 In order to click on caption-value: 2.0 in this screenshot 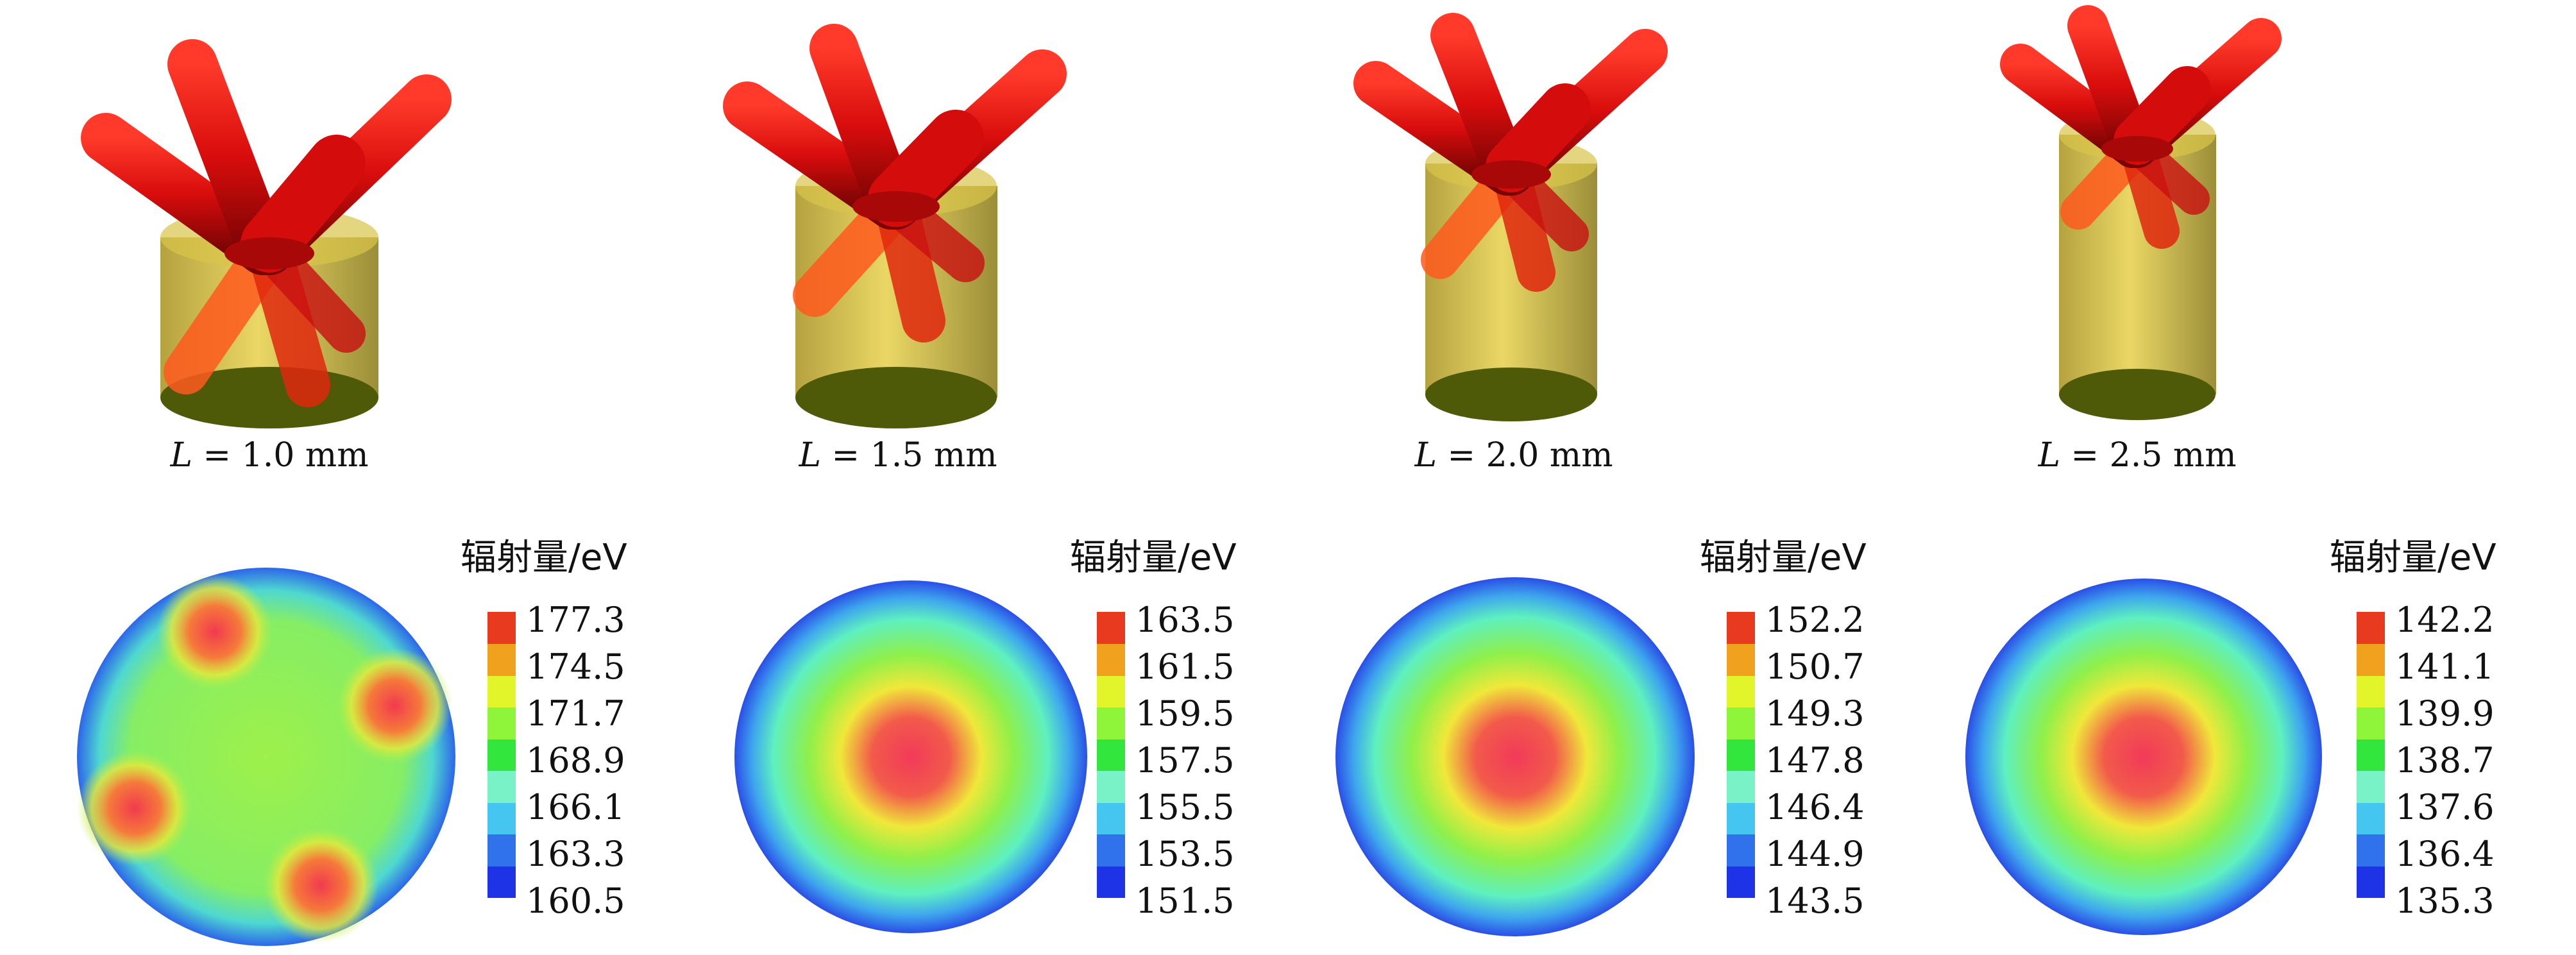, I will do `click(1512, 455)`.